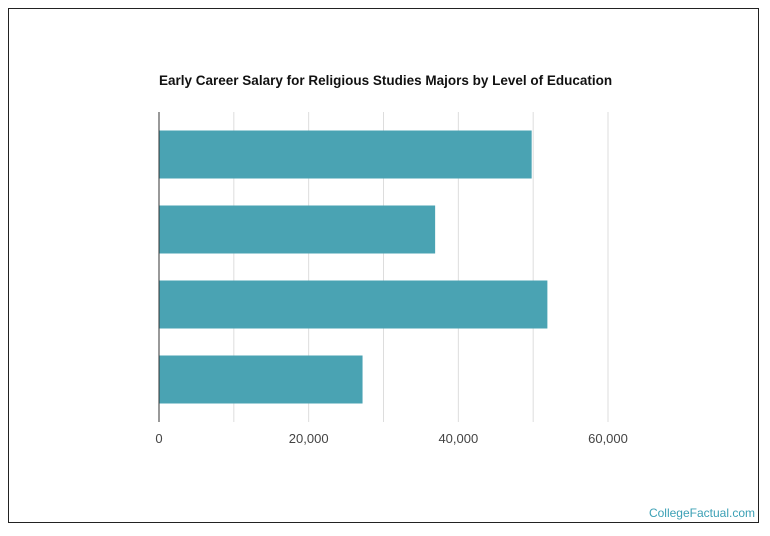 Image resolution: width=770 pixels, height=536 pixels. What do you see at coordinates (608, 438) in the screenshot?
I see `x-tick-label: 60,000` at bounding box center [608, 438].